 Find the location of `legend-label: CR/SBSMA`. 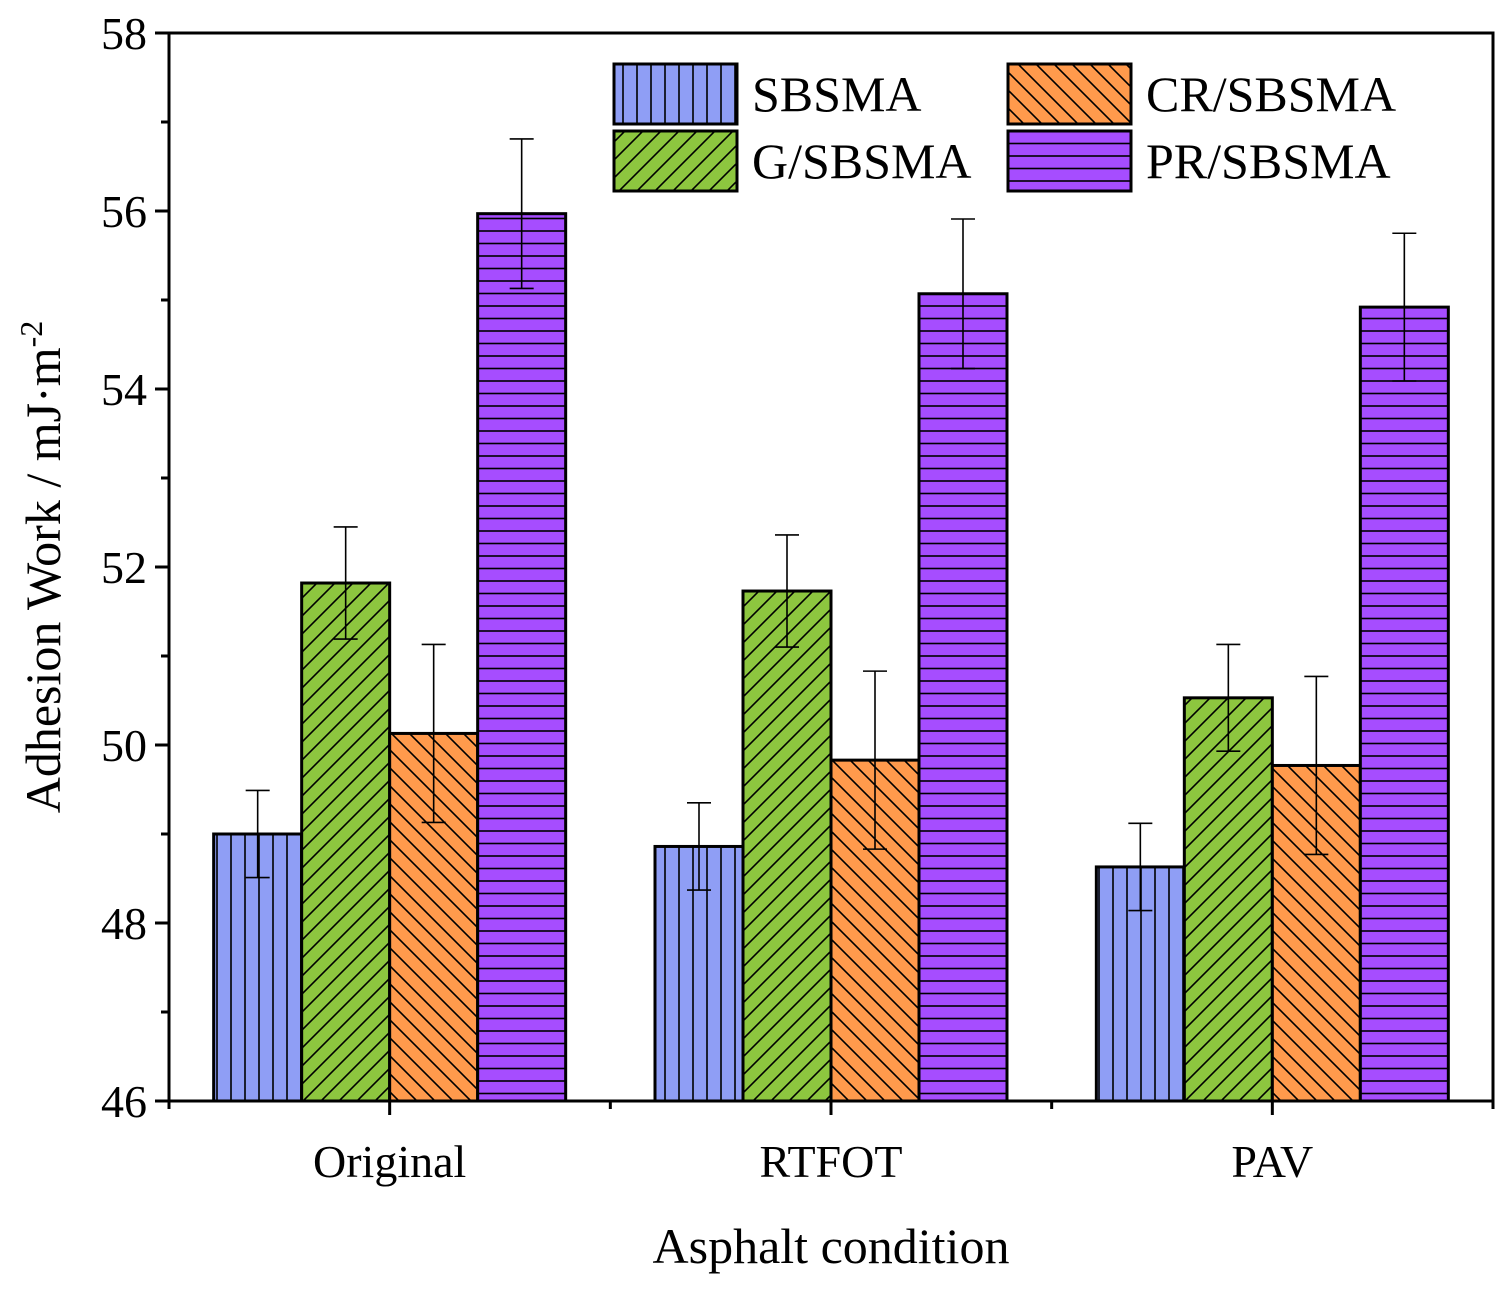

legend-label: CR/SBSMA is located at coordinates (1271, 94).